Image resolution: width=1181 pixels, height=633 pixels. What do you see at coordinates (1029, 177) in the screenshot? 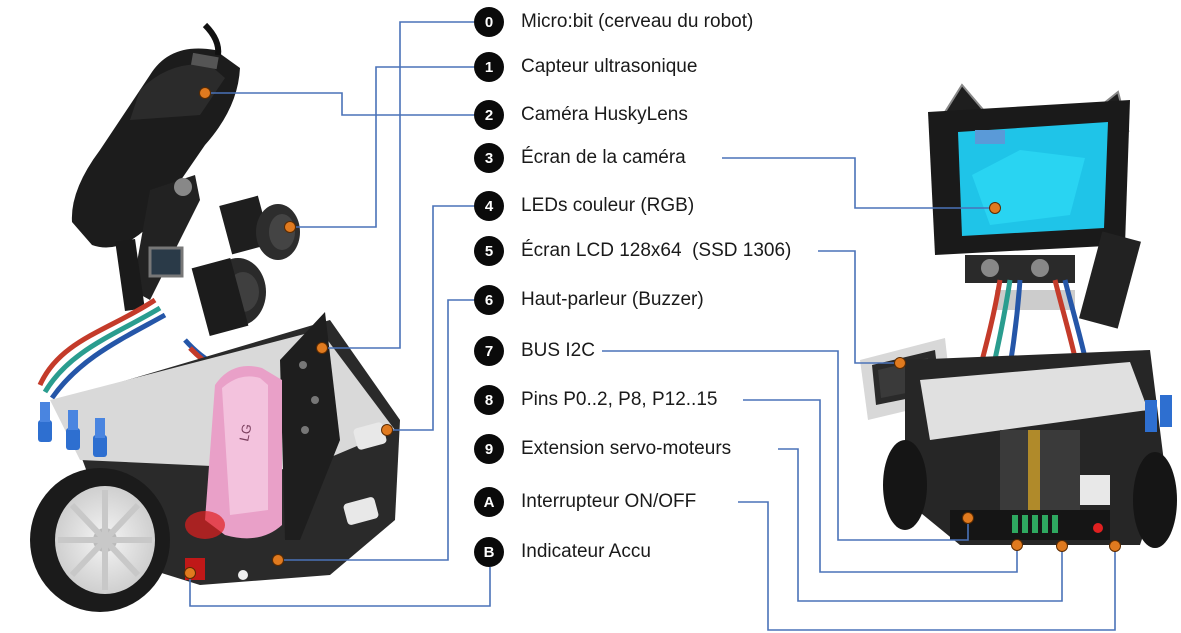
I see `huskylens-screen` at bounding box center [1029, 177].